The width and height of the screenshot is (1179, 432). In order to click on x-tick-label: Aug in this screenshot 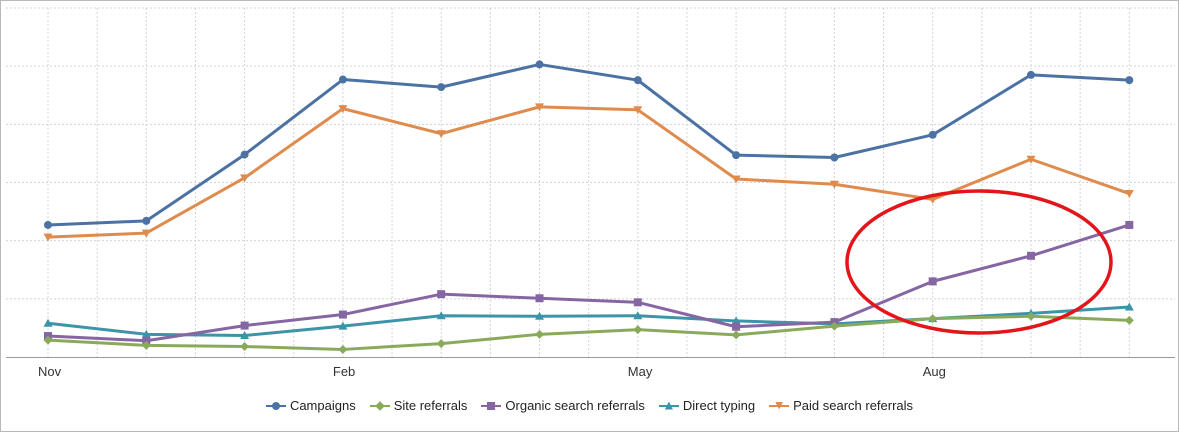, I will do `click(934, 371)`.